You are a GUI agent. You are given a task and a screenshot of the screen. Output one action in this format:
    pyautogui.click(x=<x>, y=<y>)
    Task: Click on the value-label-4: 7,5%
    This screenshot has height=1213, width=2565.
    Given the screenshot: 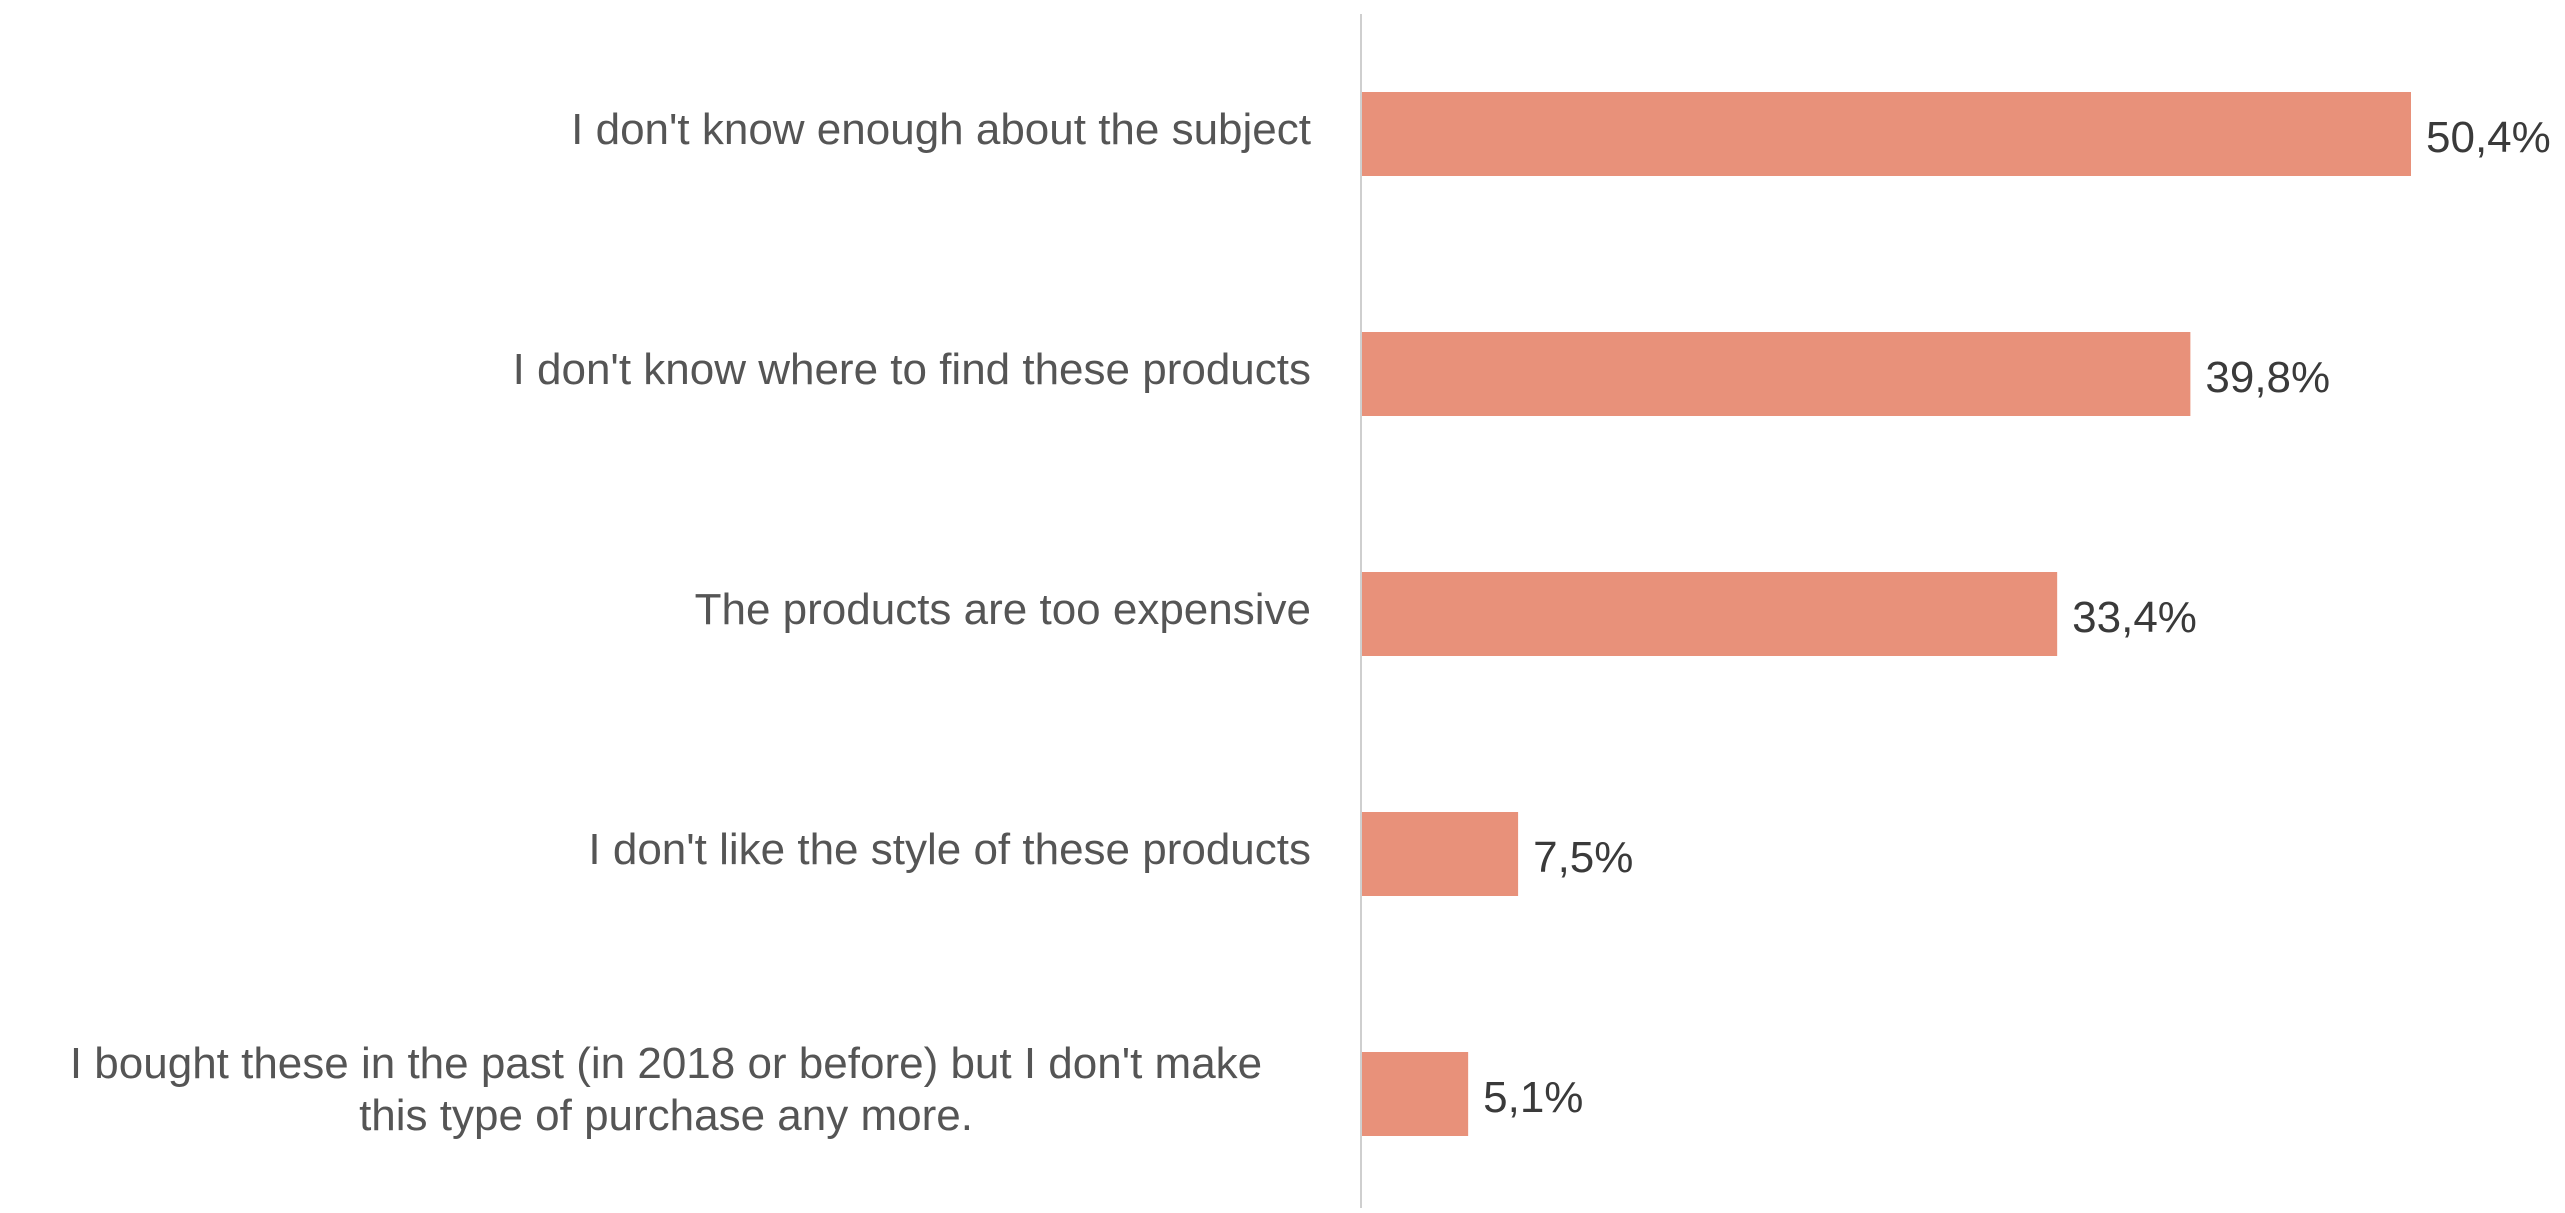 What is the action you would take?
    pyautogui.click(x=1583, y=857)
    